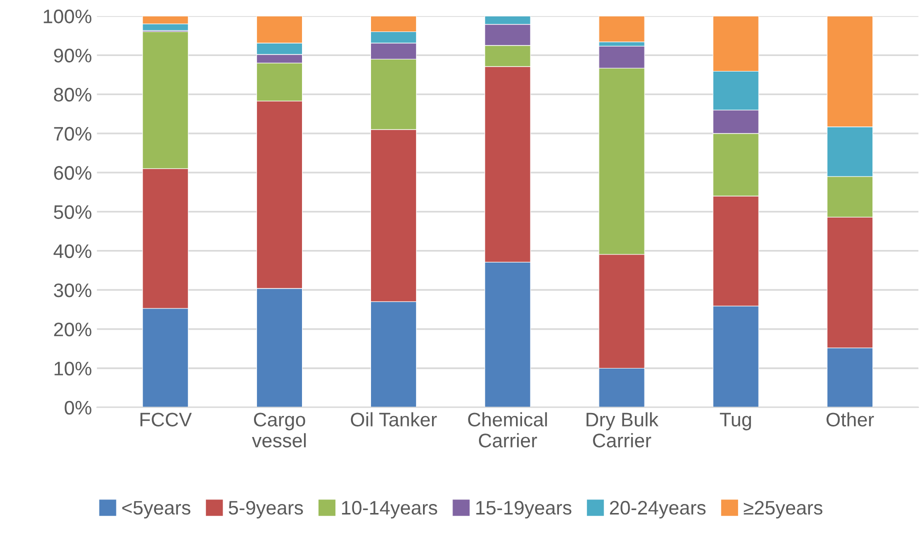  What do you see at coordinates (68, 17) in the screenshot?
I see `y-tick-label: 100%` at bounding box center [68, 17].